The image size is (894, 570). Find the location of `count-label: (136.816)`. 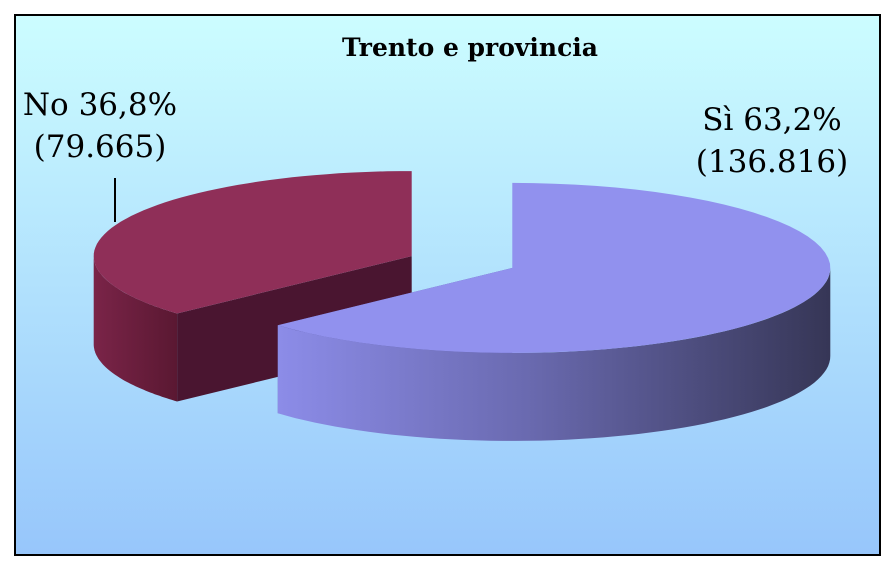

count-label: (136.816) is located at coordinates (772, 162).